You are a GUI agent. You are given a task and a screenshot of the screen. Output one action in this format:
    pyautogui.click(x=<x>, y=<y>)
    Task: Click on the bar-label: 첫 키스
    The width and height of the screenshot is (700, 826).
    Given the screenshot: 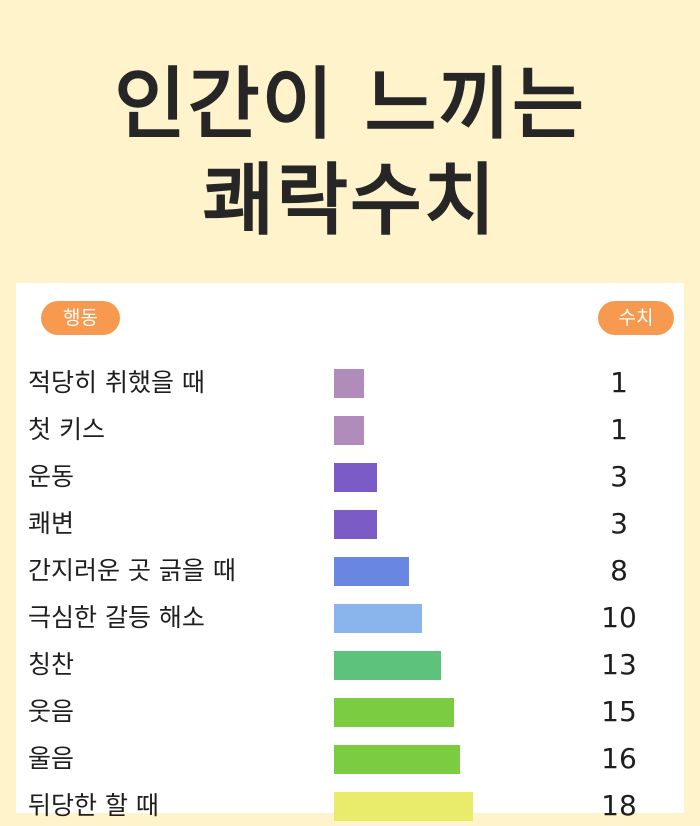 What is the action you would take?
    pyautogui.click(x=66, y=429)
    